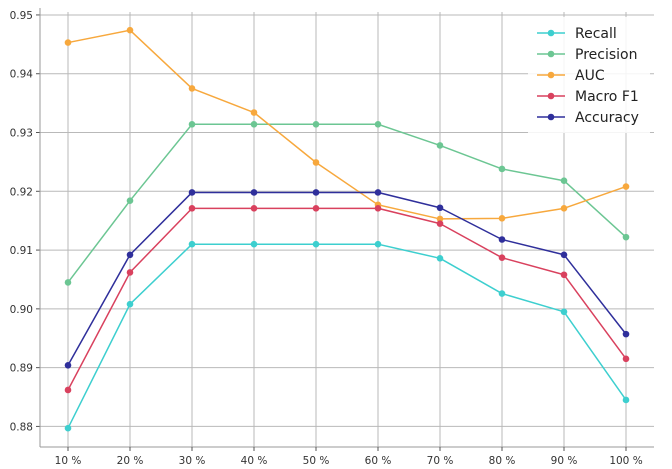 The width and height of the screenshot is (672, 469). What do you see at coordinates (564, 461) in the screenshot?
I see `x-tick-label: 90 %` at bounding box center [564, 461].